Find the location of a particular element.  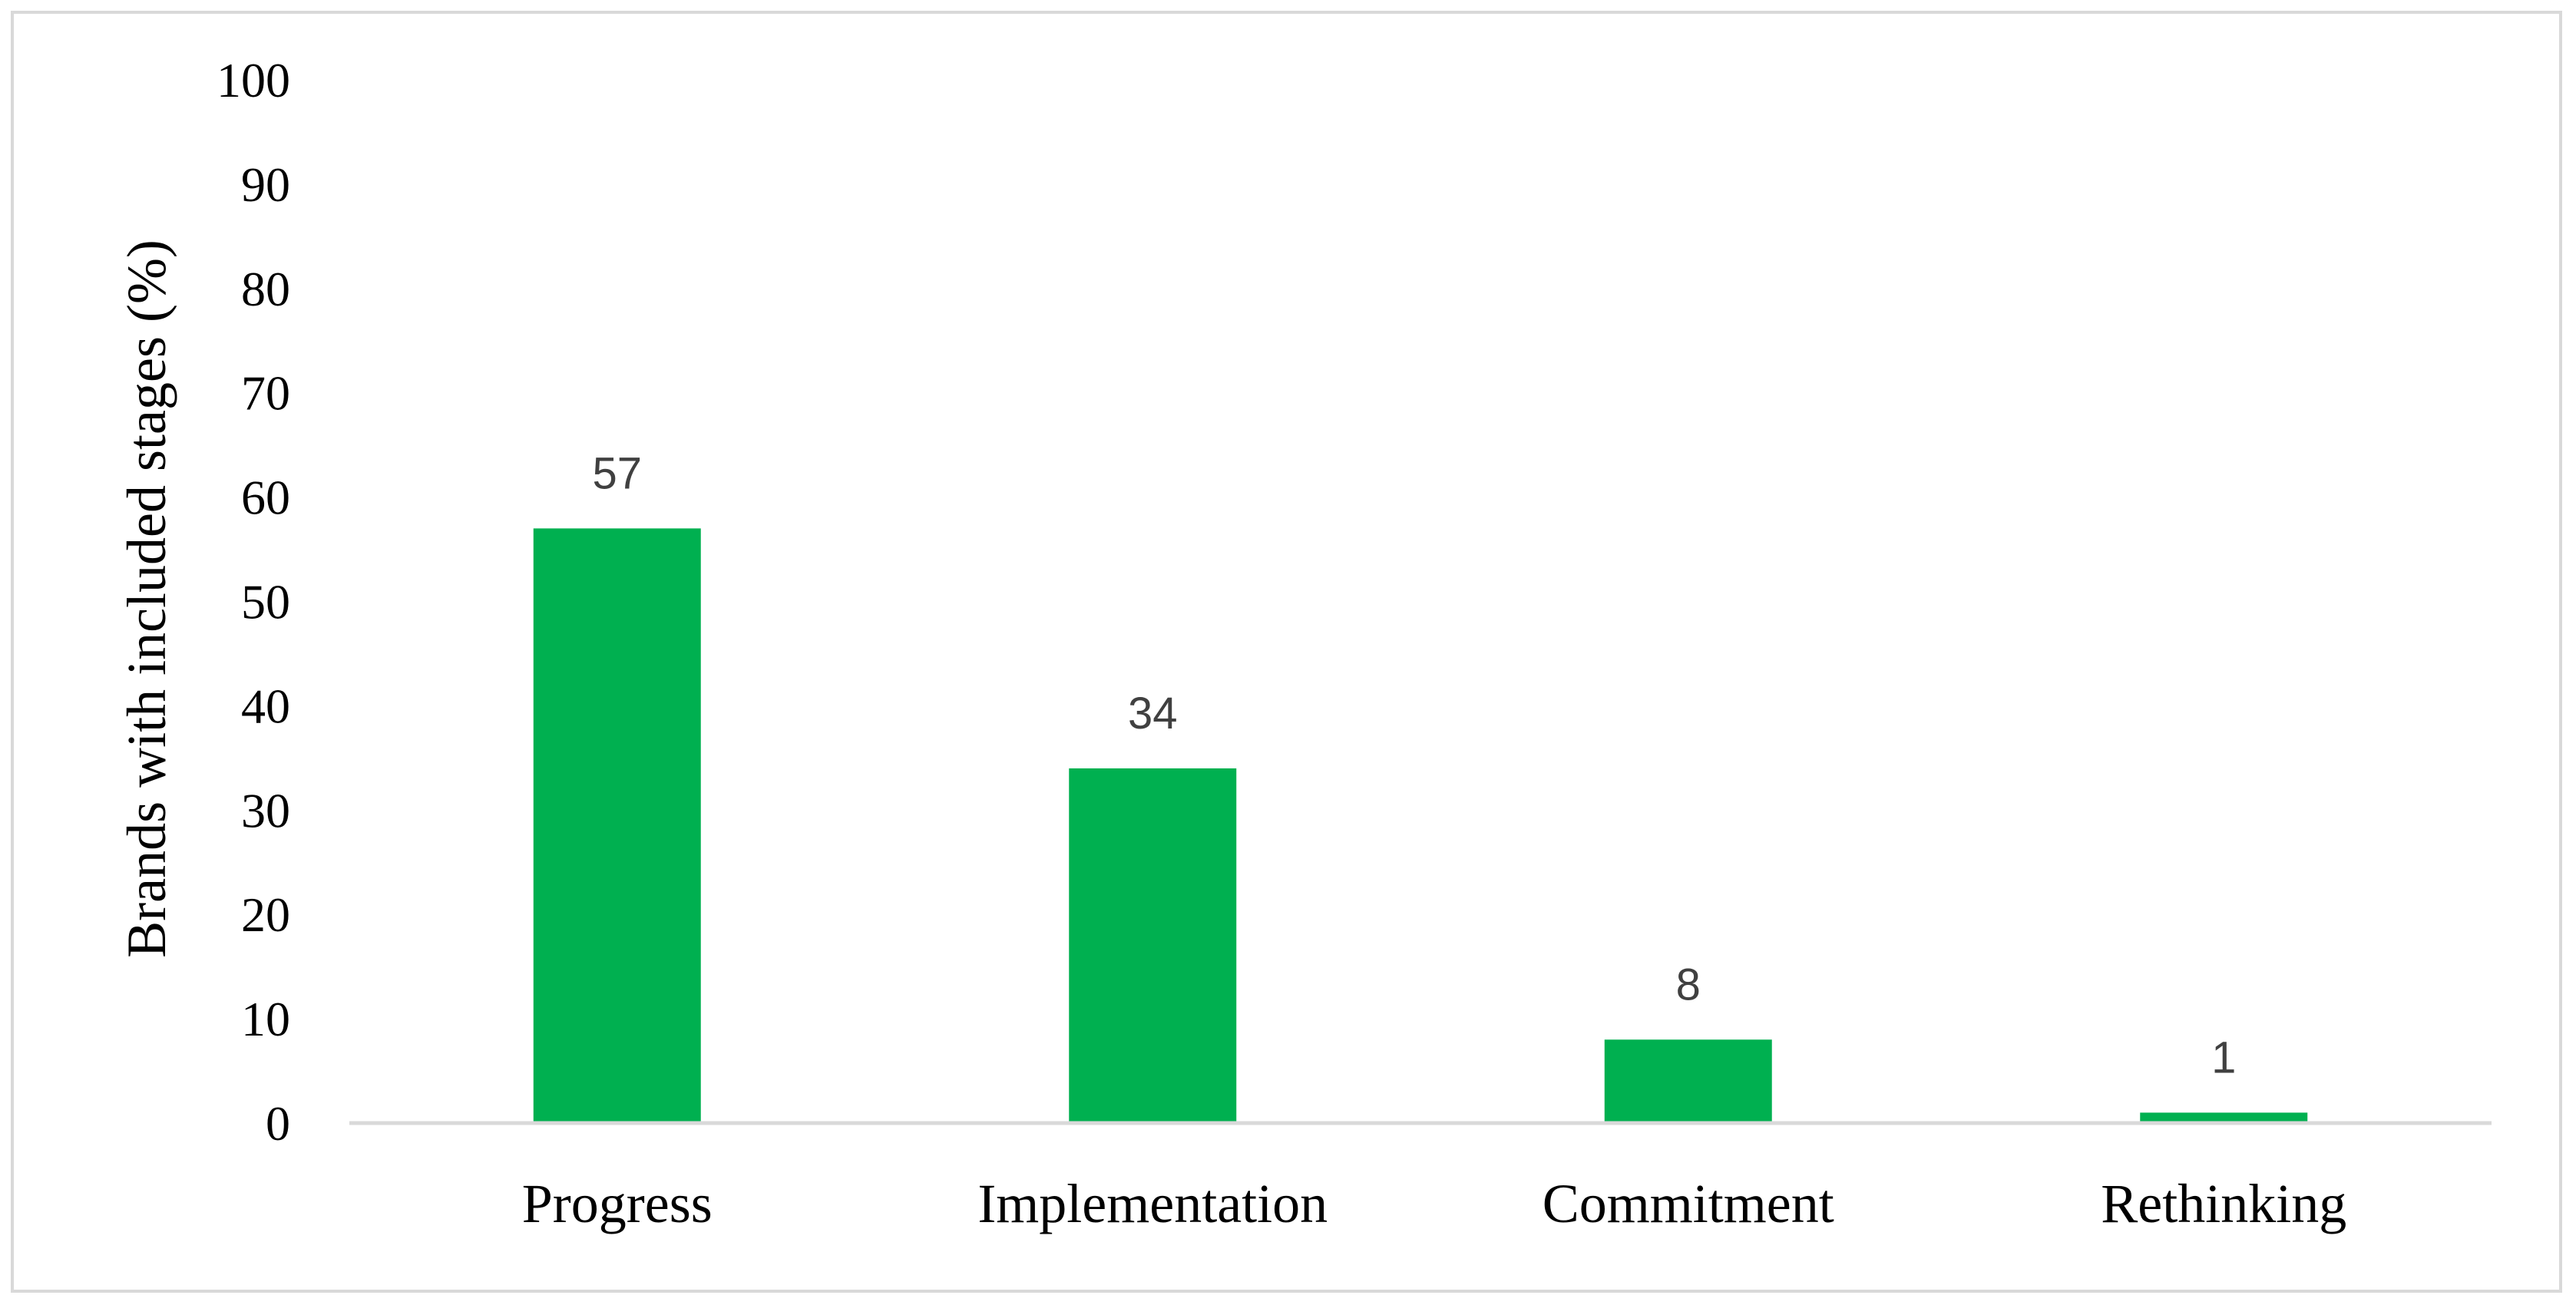

y-tick-label: 90 is located at coordinates (265, 184).